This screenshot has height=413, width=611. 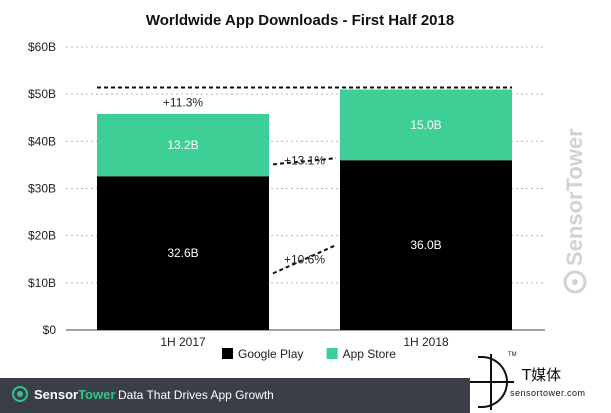 What do you see at coordinates (42, 236) in the screenshot?
I see `y-tick-label: $20B` at bounding box center [42, 236].